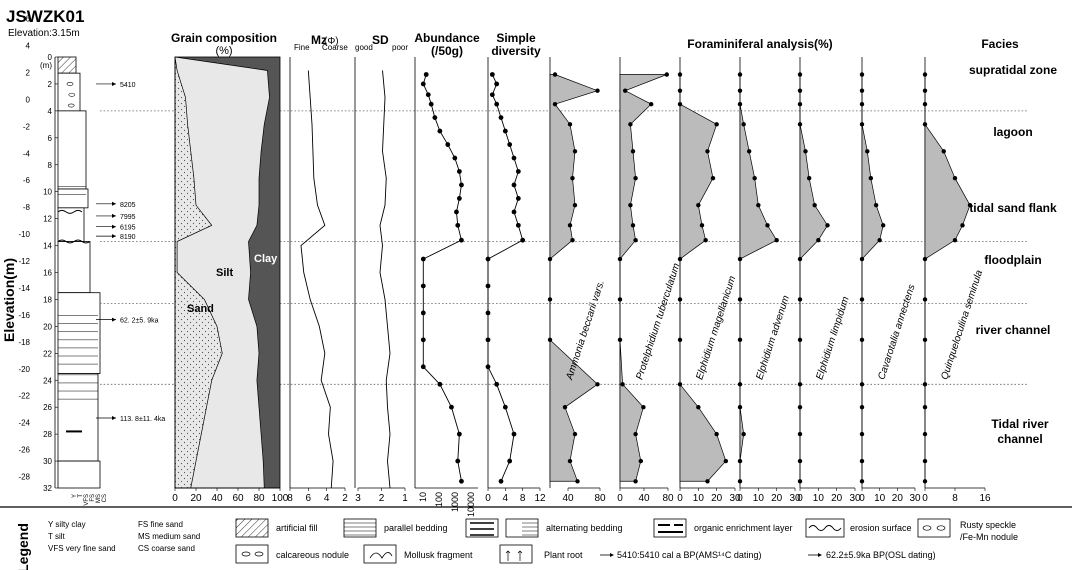 Image resolution: width=1072 pixels, height=570 pixels. What do you see at coordinates (740, 498) in the screenshot?
I see `sp4-axis-tick-label: 0` at bounding box center [740, 498].